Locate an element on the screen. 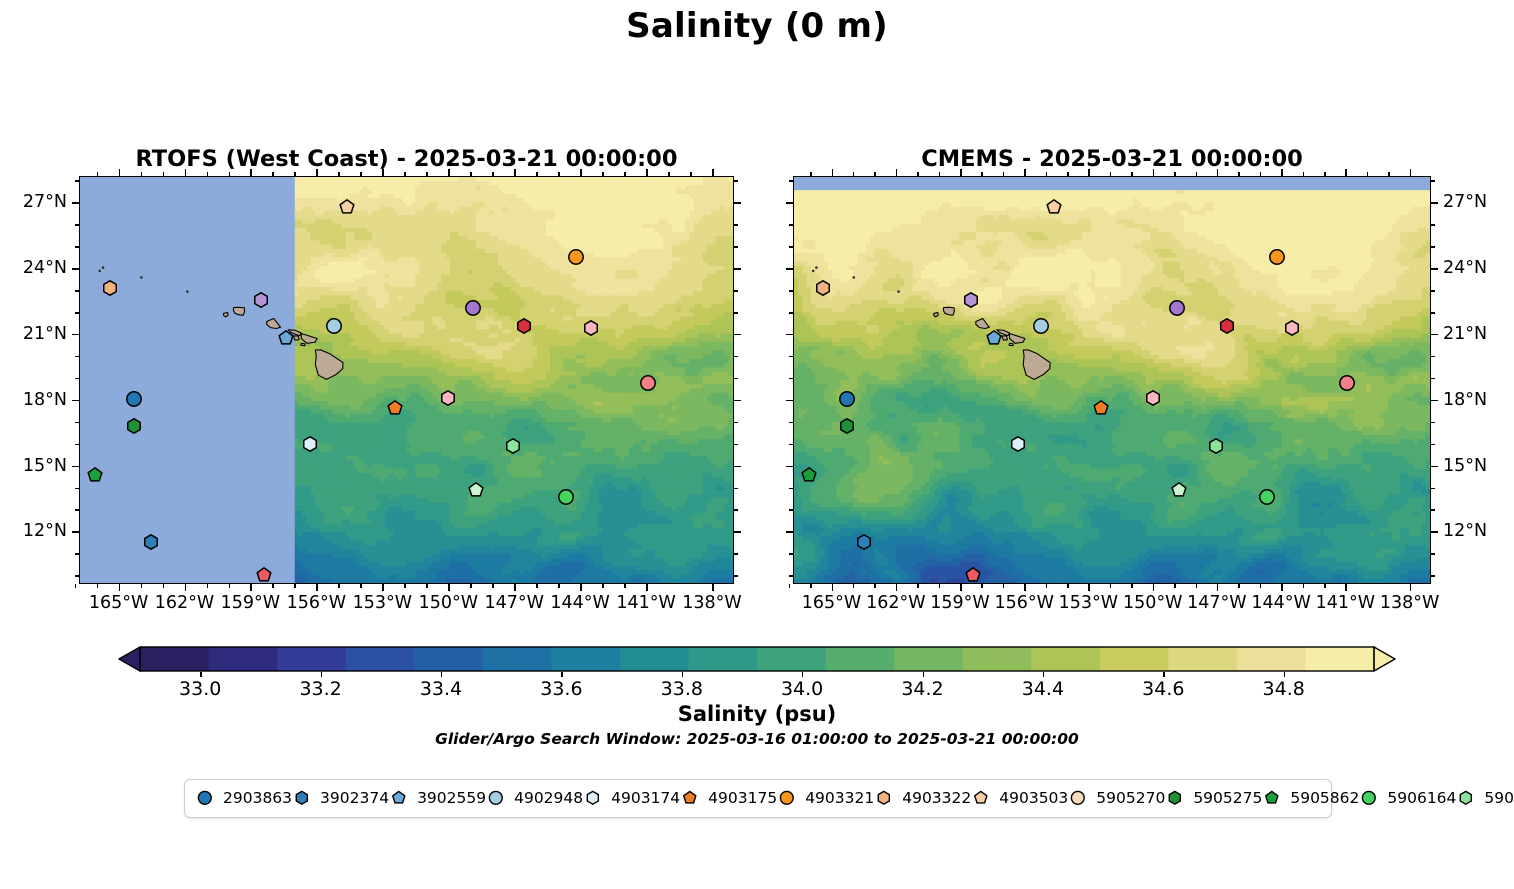  legend-item-5905270: 5905270 is located at coordinates (1116, 798).